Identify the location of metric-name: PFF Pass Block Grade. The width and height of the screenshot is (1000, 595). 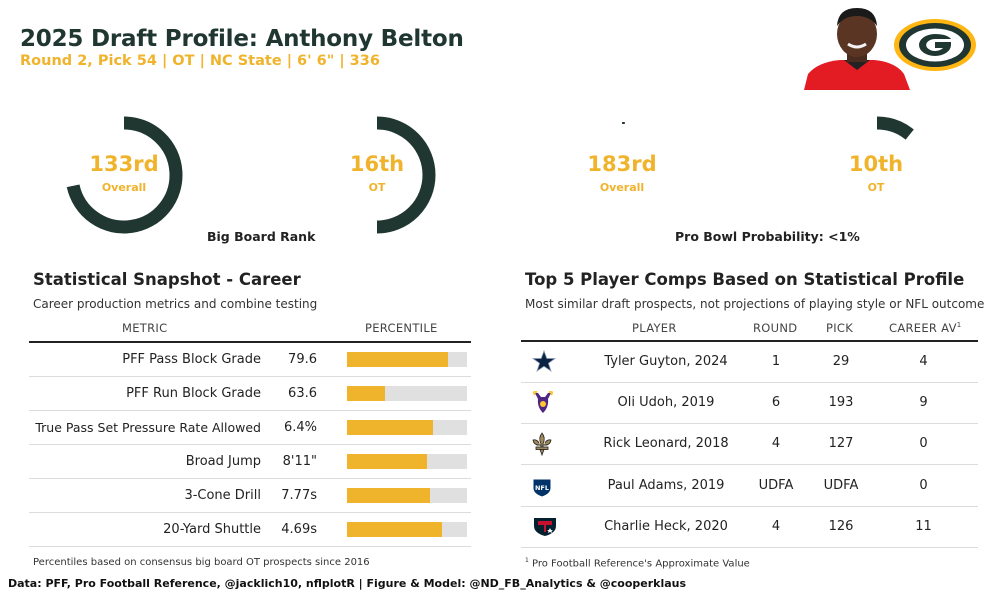
(191, 359).